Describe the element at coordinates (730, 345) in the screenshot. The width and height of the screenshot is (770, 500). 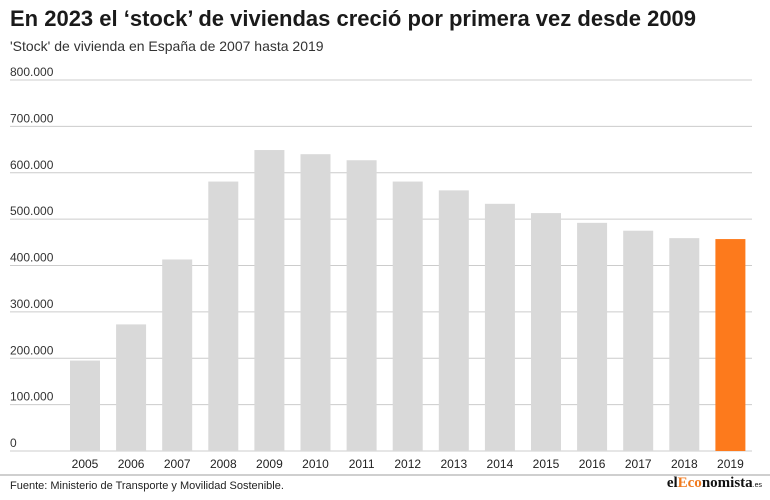
I see `bar-2019` at that location.